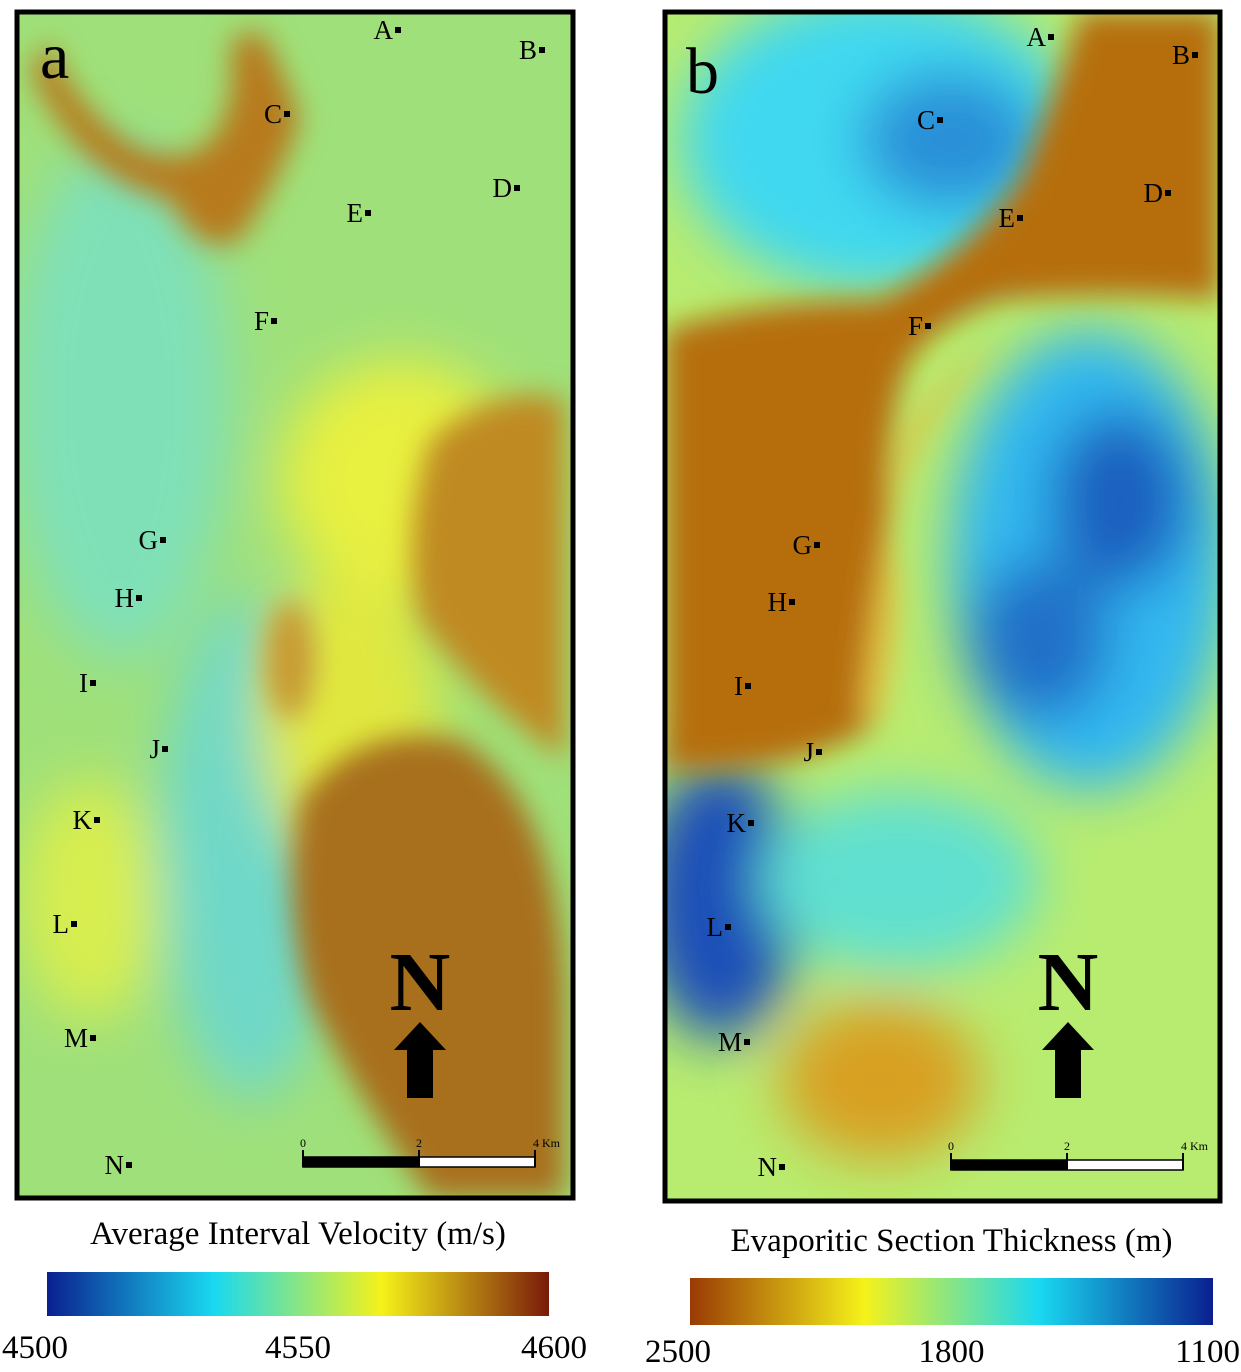 The height and width of the screenshot is (1372, 1241). Describe the element at coordinates (951, 1241) in the screenshot. I see `colorbar-title: Evaporitic Section Thickness (m)` at that location.